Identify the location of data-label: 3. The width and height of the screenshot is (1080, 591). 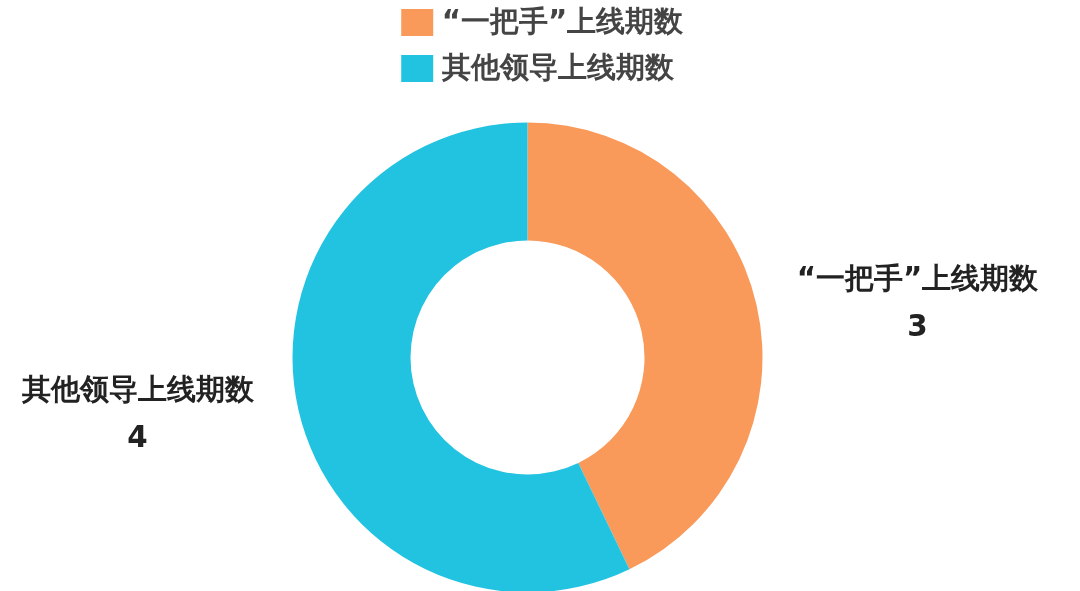
(917, 325).